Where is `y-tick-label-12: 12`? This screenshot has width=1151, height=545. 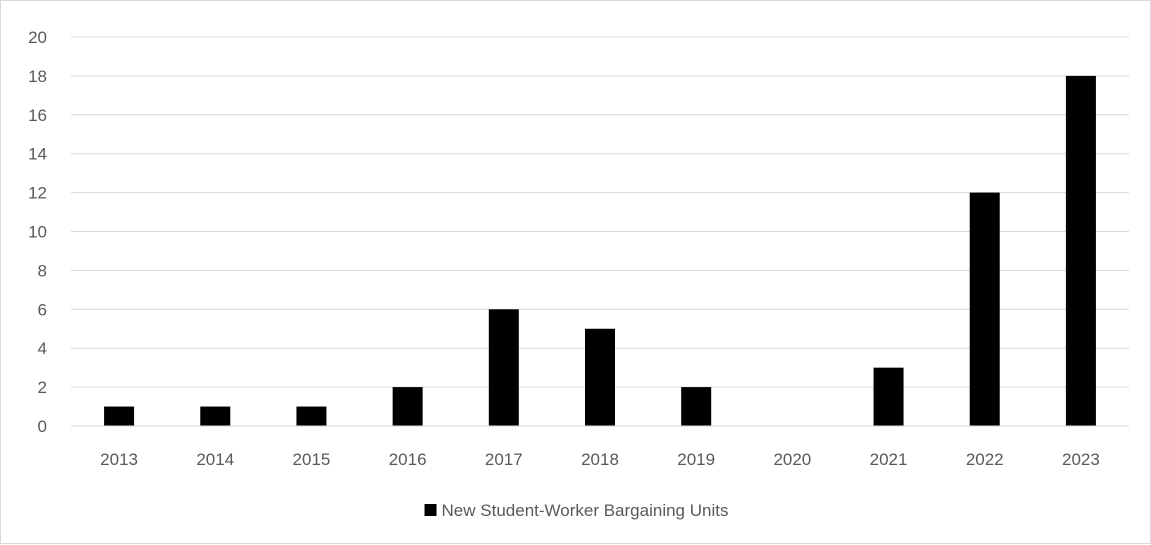 y-tick-label-12: 12 is located at coordinates (37, 193).